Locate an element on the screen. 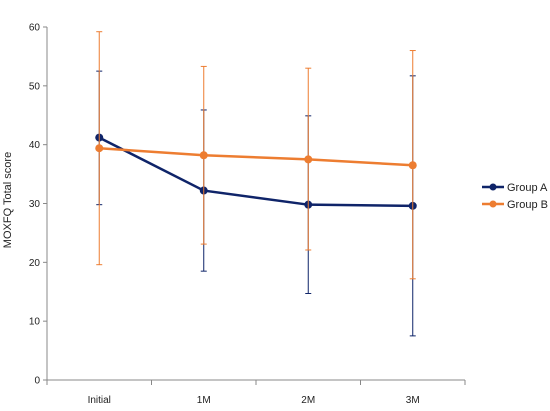  y-tick-label: 60 is located at coordinates (35, 28).